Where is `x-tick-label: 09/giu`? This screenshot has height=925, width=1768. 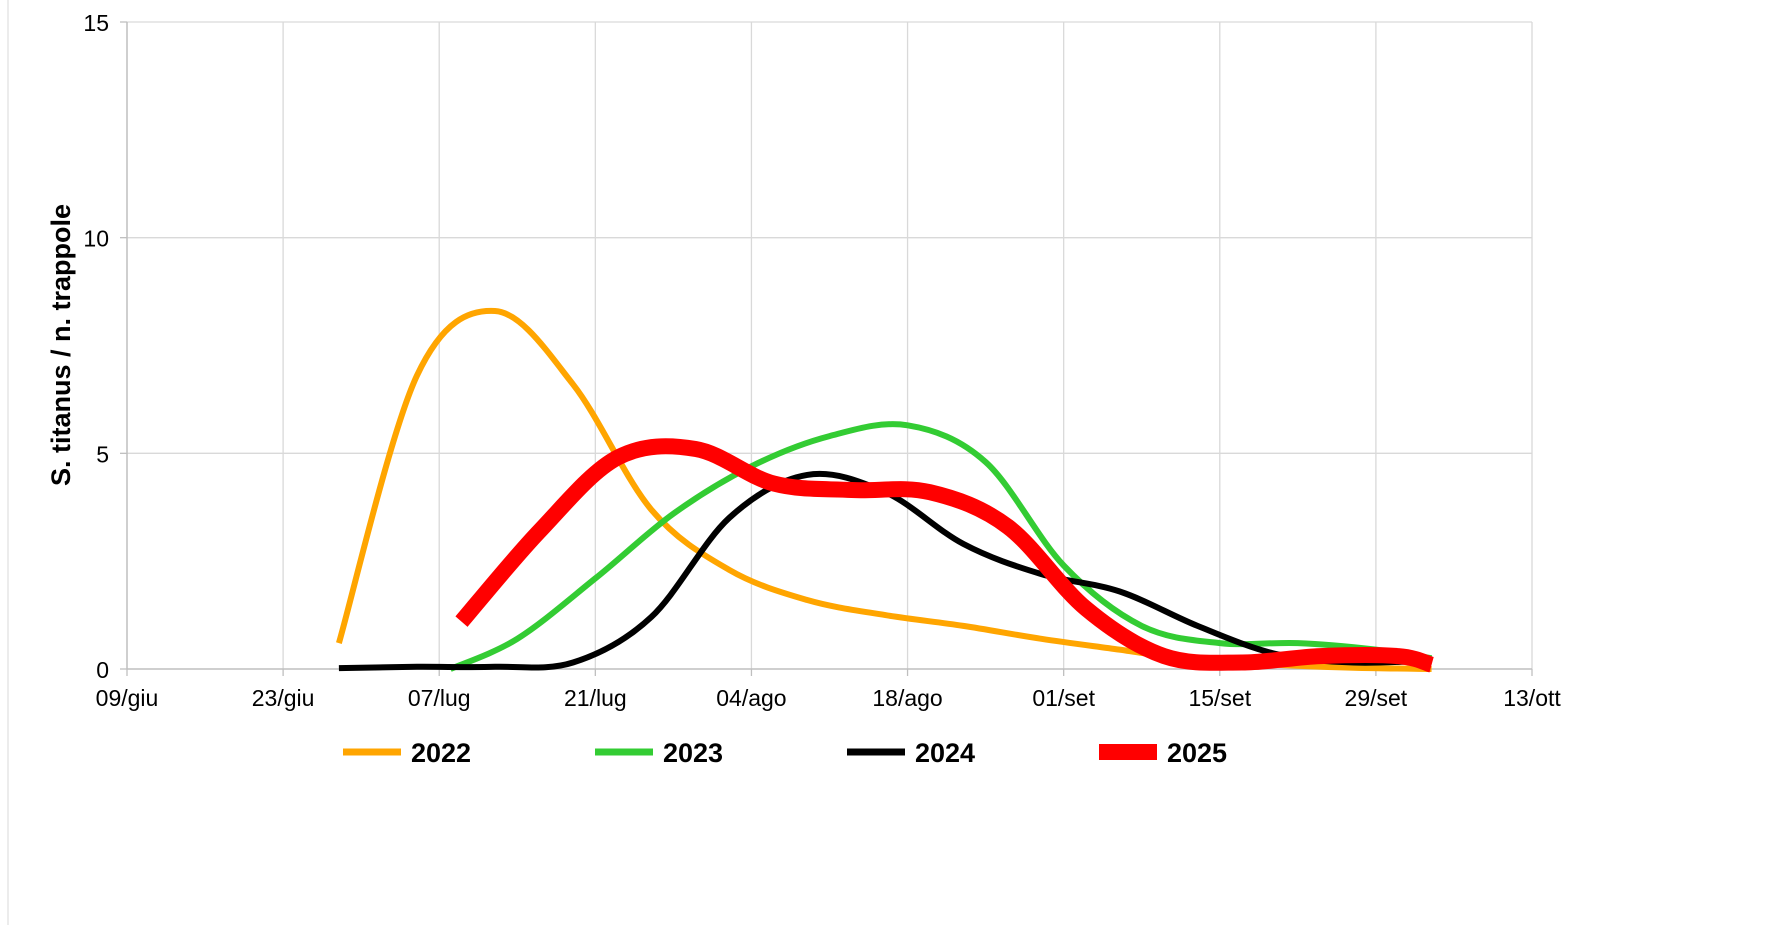 x-tick-label: 09/giu is located at coordinates (127, 698).